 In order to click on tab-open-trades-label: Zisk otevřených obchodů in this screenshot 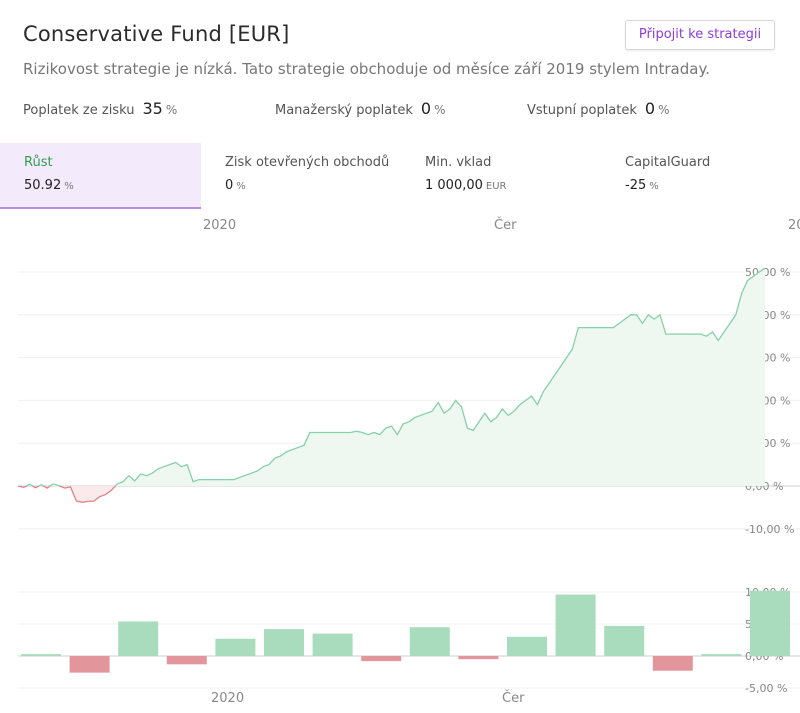, I will do `click(307, 162)`.